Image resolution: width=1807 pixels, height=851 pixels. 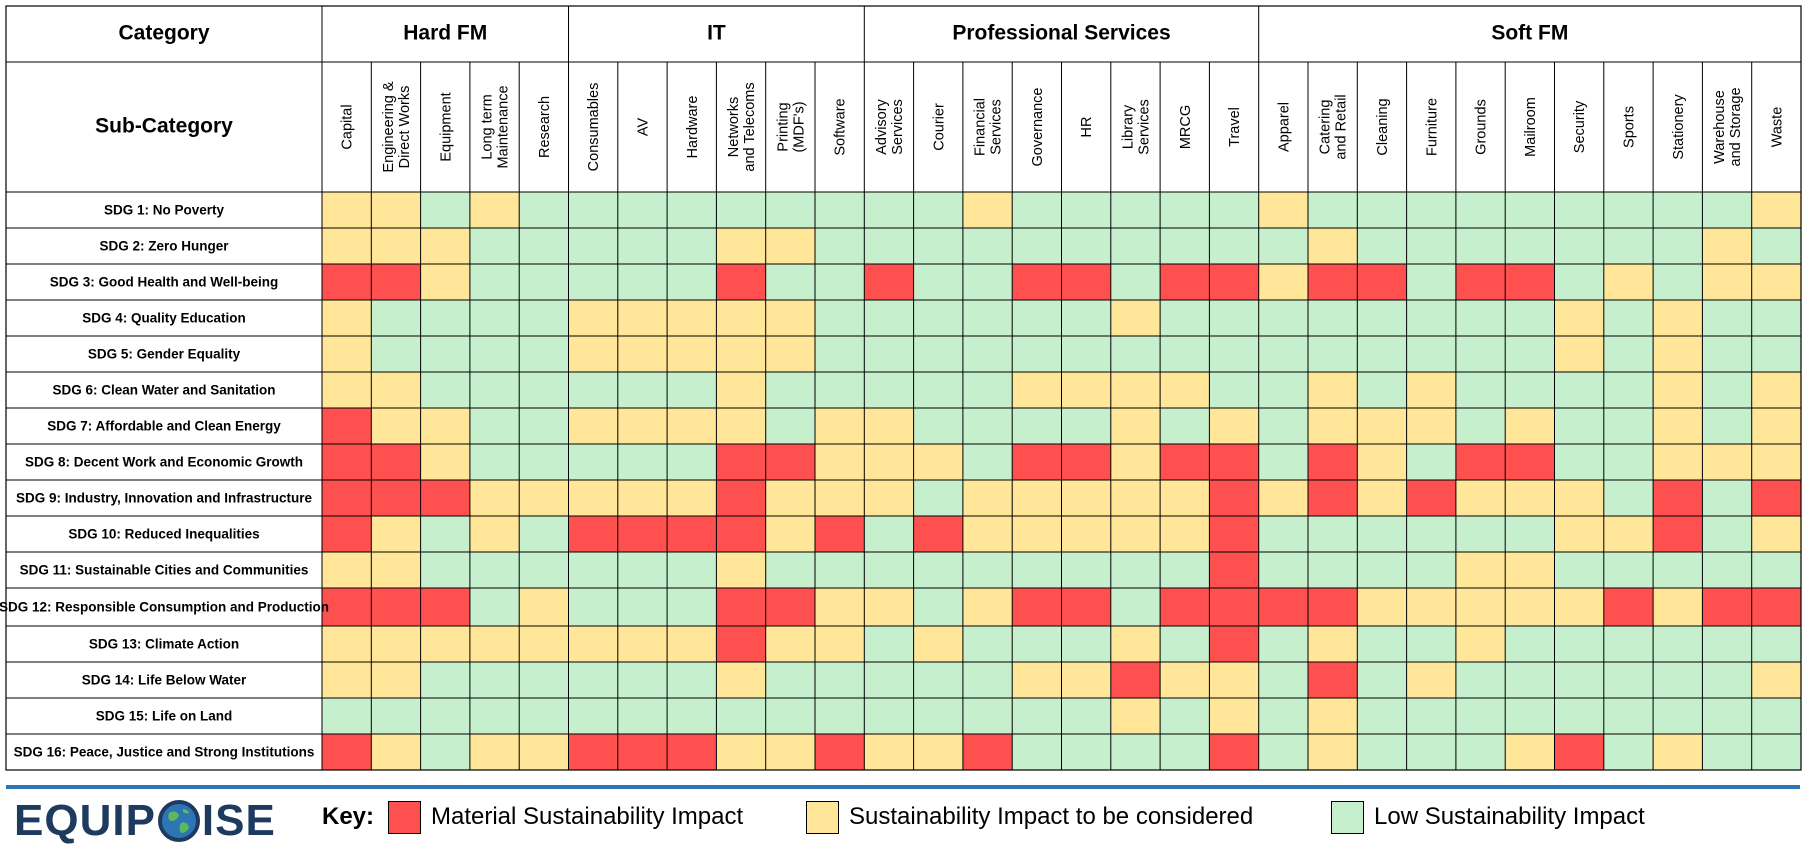 What do you see at coordinates (145, 821) in the screenshot?
I see `equipoise-logo: EQUIP ISE` at bounding box center [145, 821].